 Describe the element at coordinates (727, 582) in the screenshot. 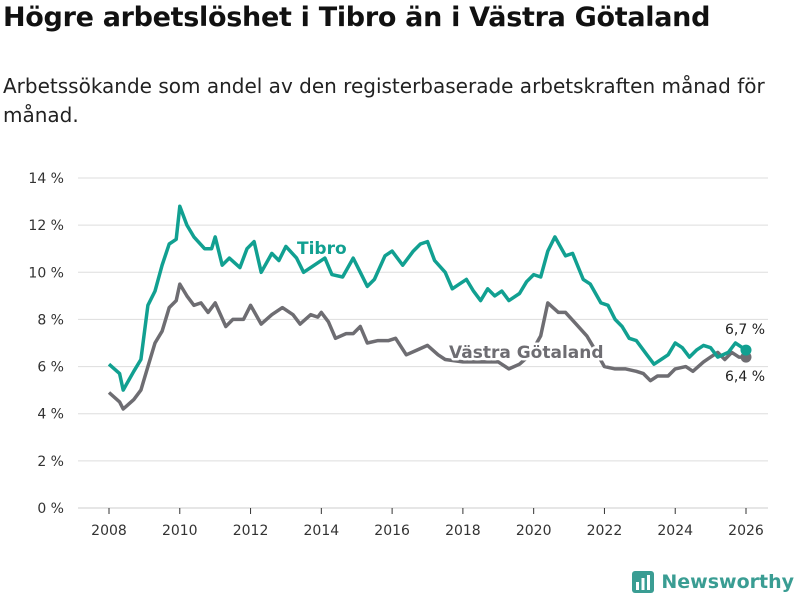

I see `brand-name: Newsworthy` at that location.